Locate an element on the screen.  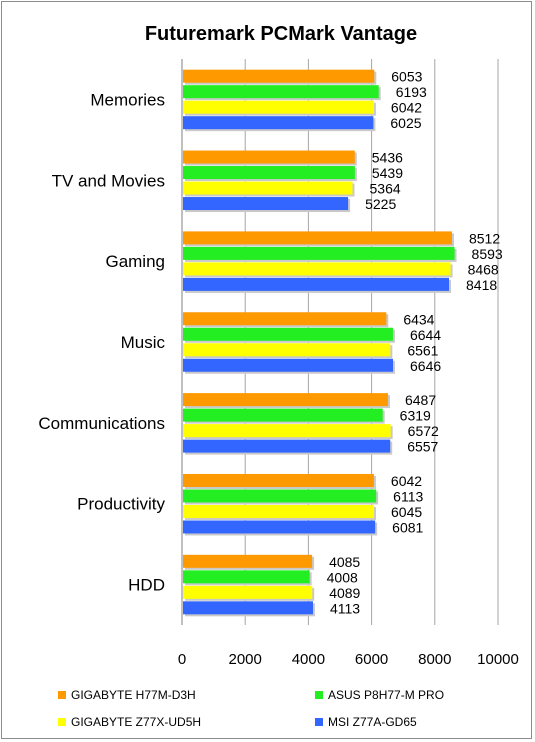
category-label: Communications is located at coordinates (101, 423).